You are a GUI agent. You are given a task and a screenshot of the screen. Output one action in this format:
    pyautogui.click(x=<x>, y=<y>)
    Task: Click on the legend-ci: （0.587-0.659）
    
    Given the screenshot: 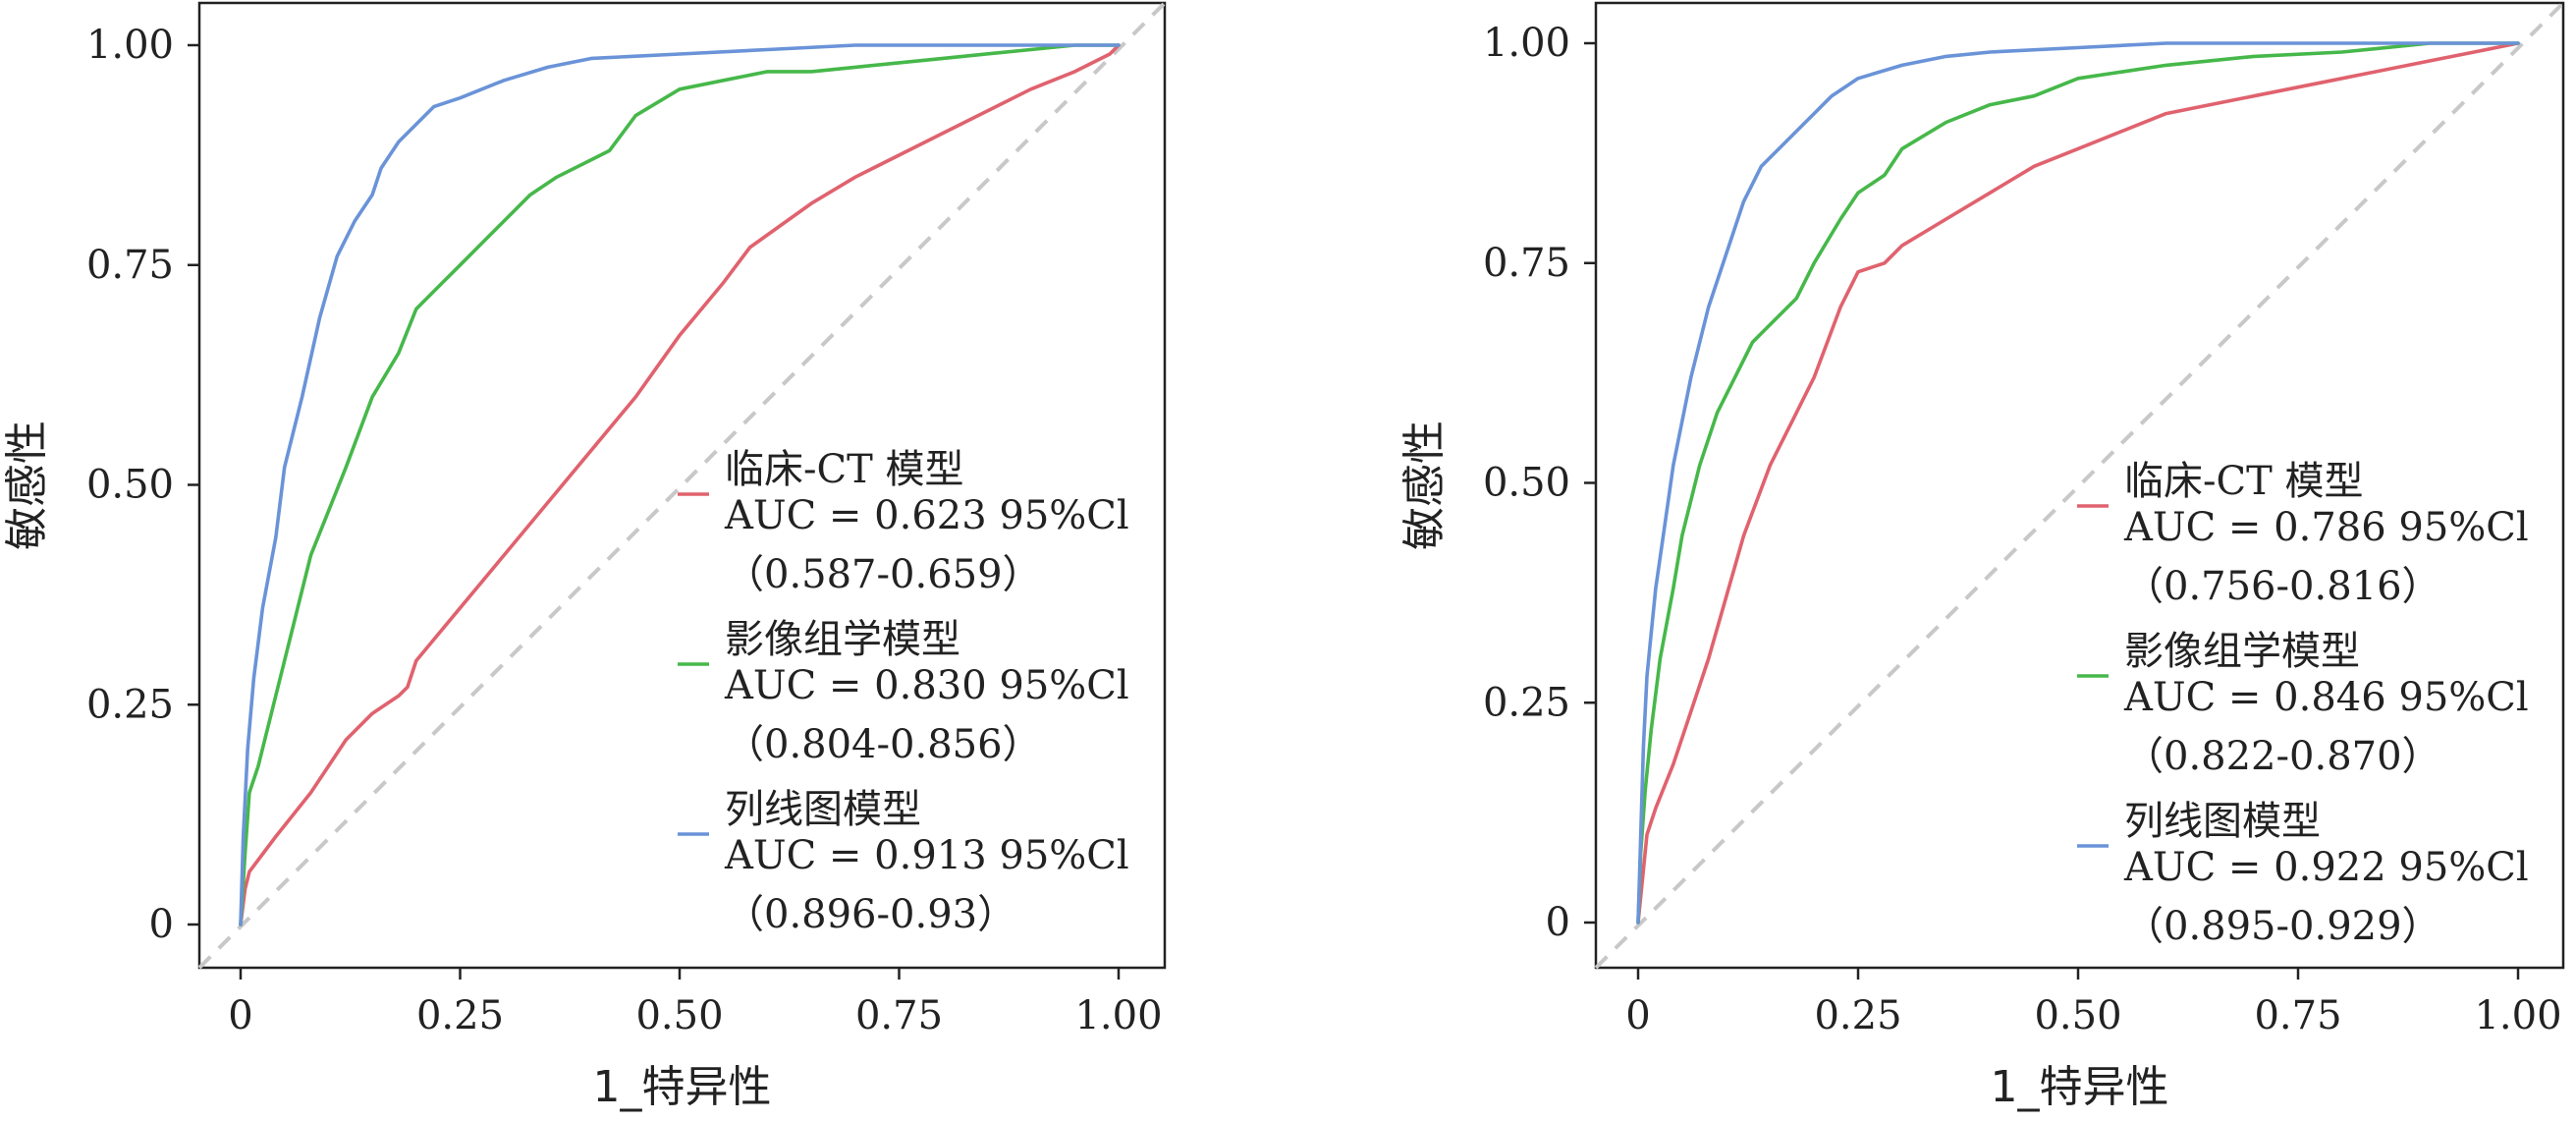 What is the action you would take?
    pyautogui.click(x=883, y=575)
    